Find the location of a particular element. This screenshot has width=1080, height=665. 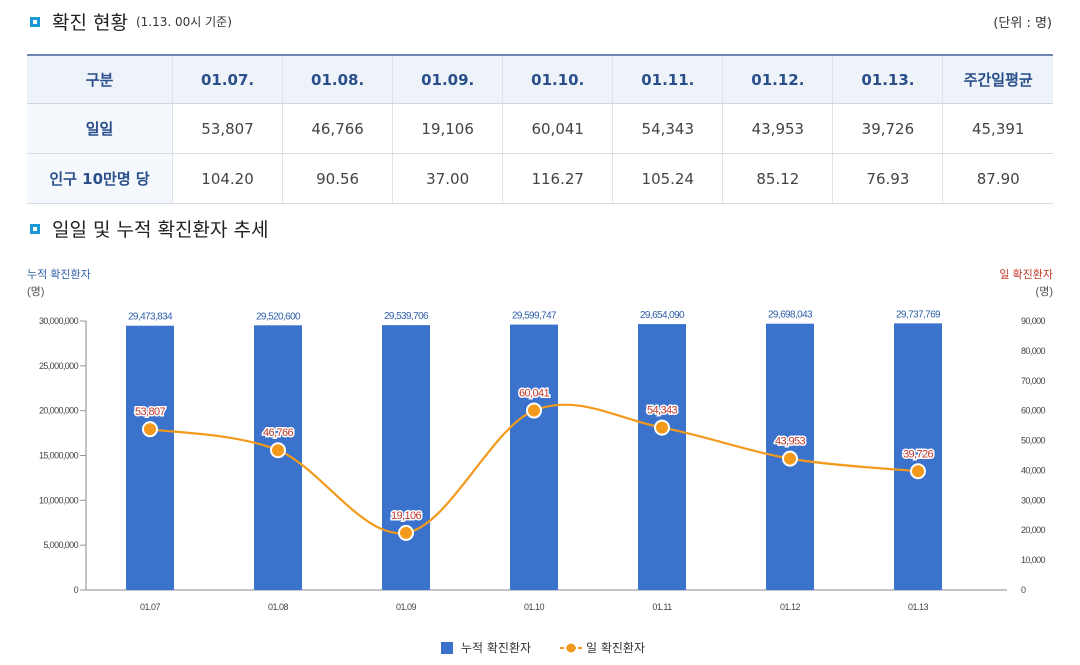

table-header: 01.08. is located at coordinates (337, 79).